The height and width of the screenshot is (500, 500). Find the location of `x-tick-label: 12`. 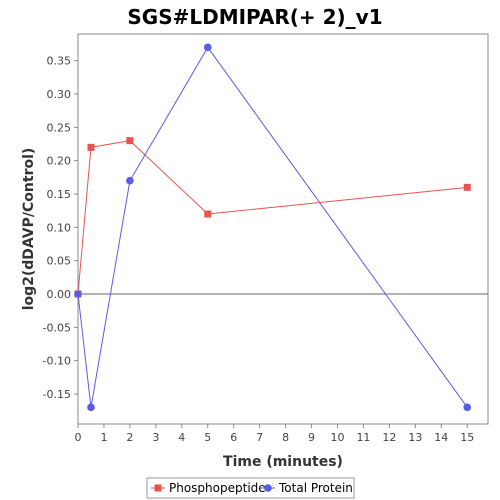

x-tick-label: 12 is located at coordinates (389, 437).